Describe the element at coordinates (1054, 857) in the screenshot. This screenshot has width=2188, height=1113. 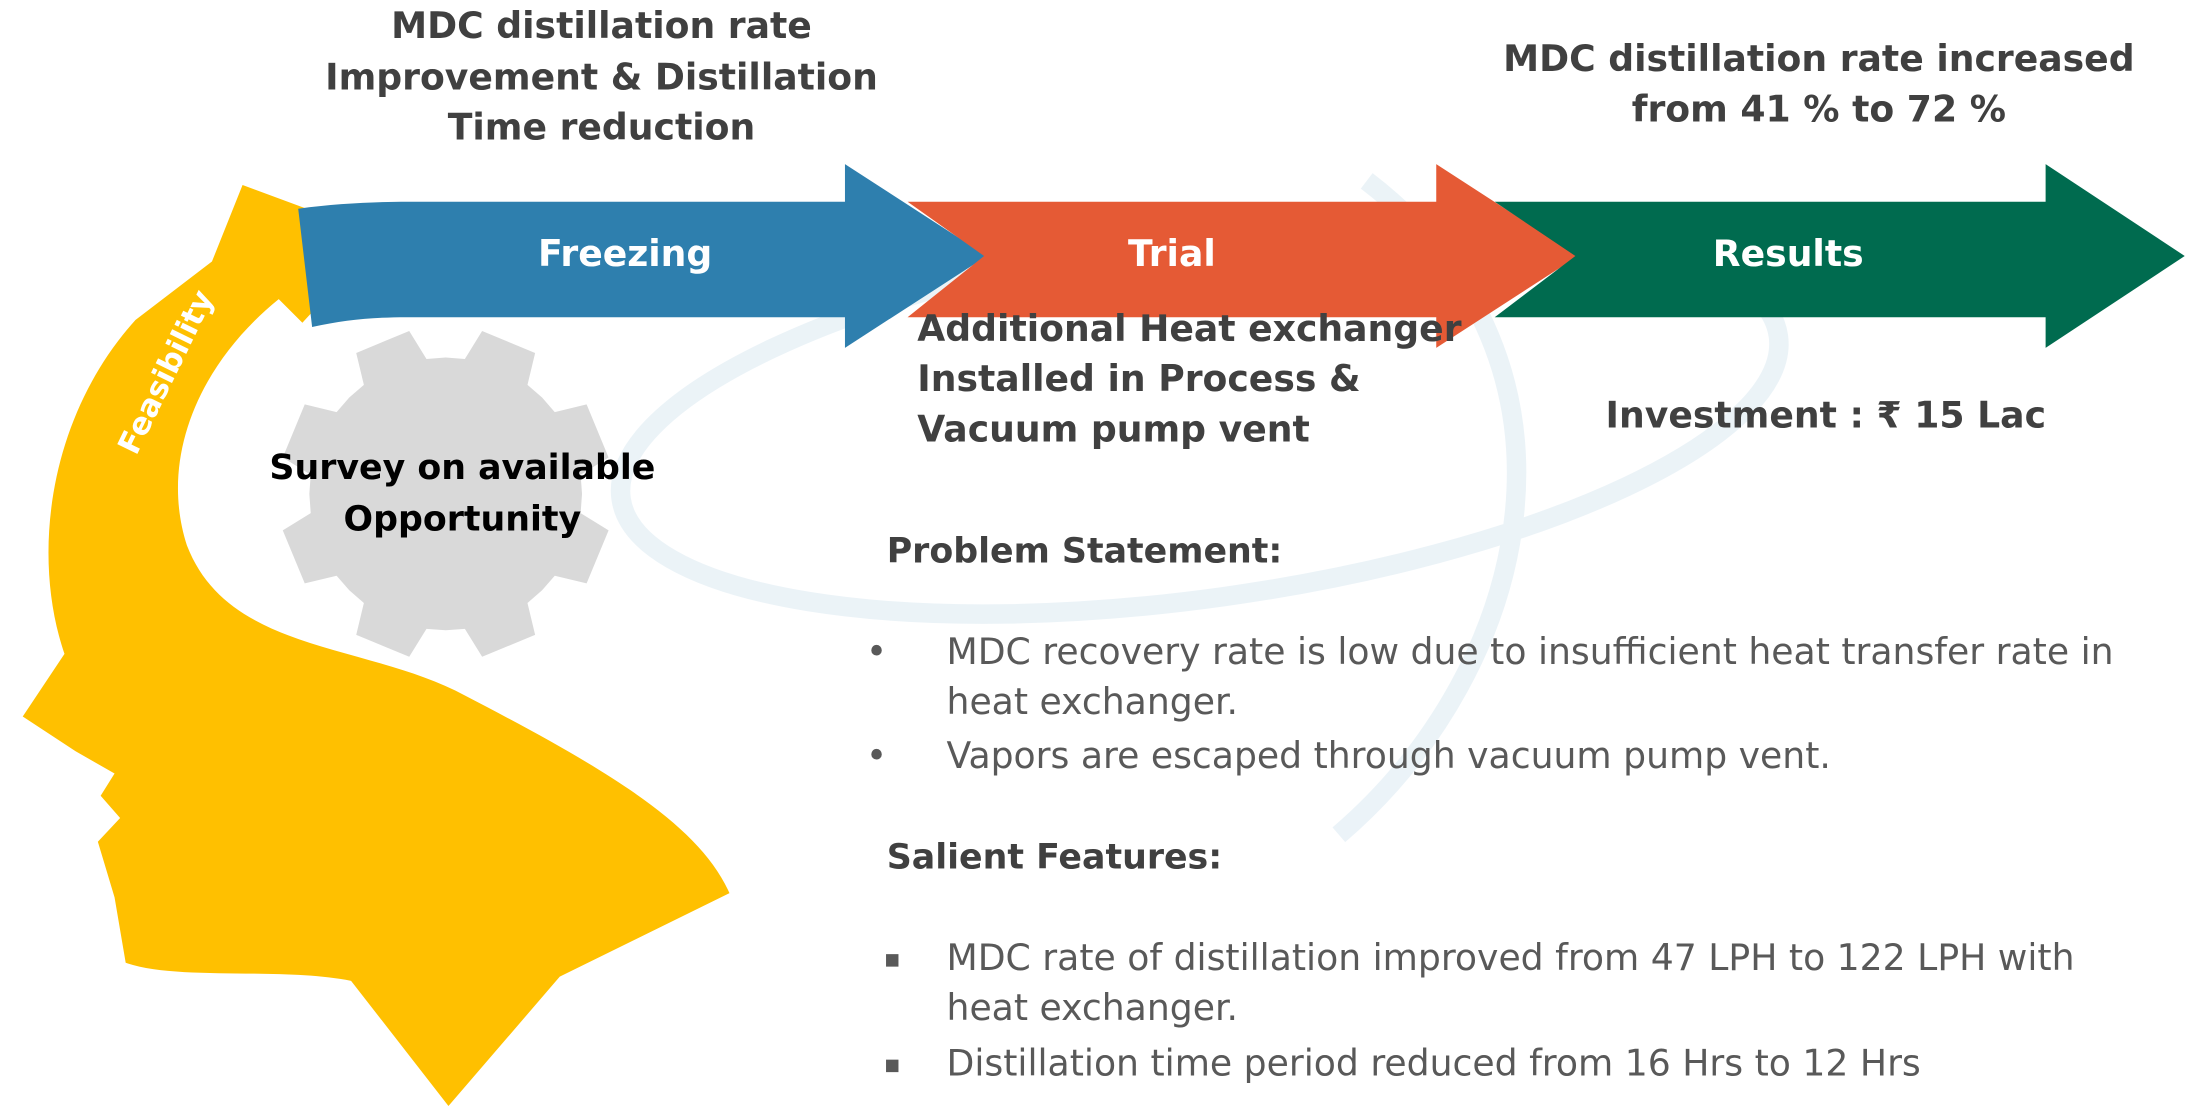
I see `section-heading: Salient Features:` at that location.